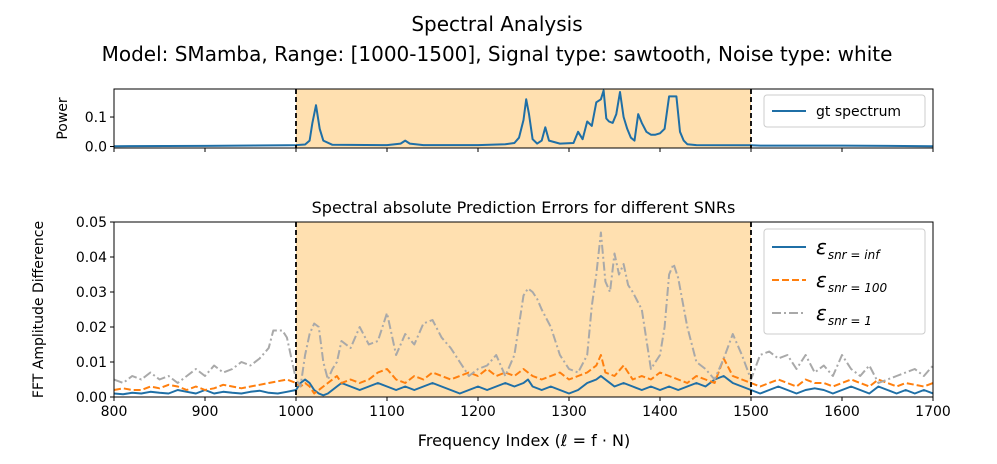  Describe the element at coordinates (91, 223) in the screenshot. I see `y-tick-label: 0.05` at that location.